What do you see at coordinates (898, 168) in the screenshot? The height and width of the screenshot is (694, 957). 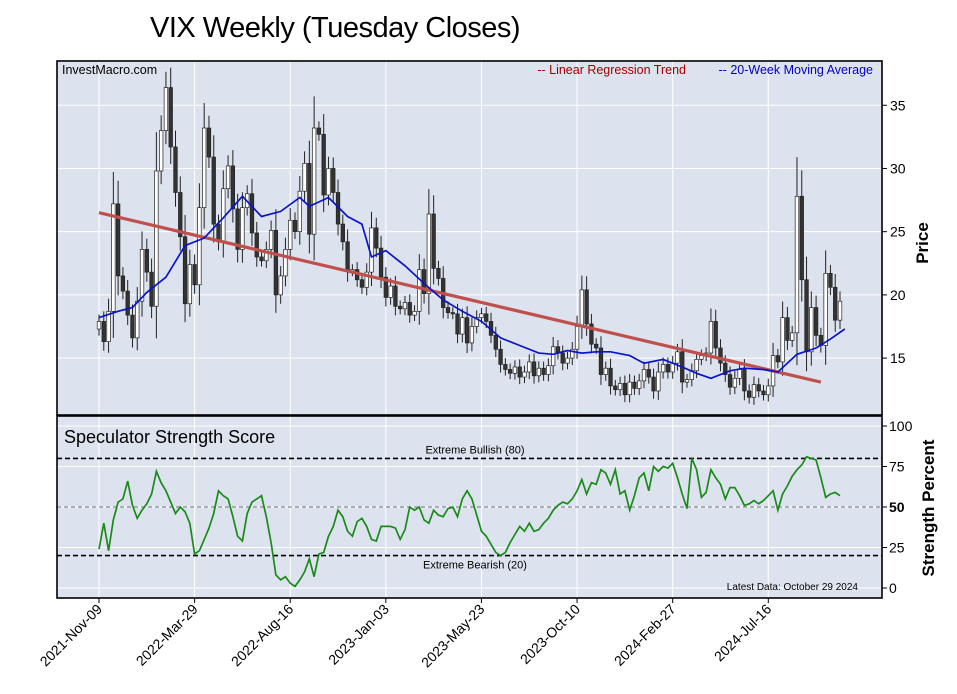 I see `price-tick-label-3: 30` at bounding box center [898, 168].